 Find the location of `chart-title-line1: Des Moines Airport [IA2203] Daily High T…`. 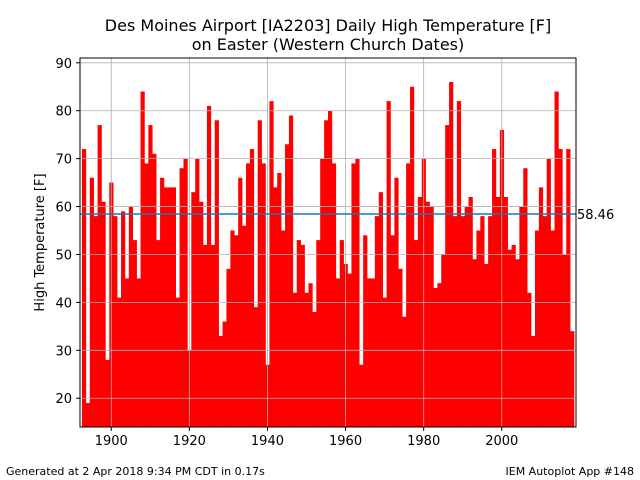

chart-title-line1: Des Moines Airport [IA2203] Daily High T… is located at coordinates (328, 25).